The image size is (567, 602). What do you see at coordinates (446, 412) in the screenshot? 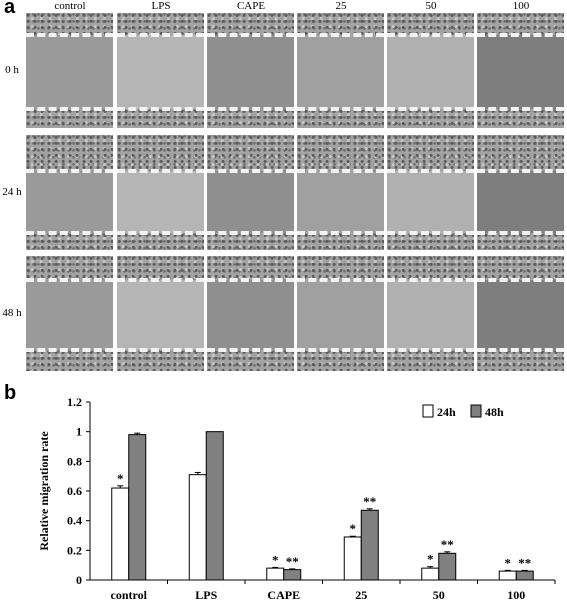
I see `legend-label-24h: 24h` at bounding box center [446, 412].